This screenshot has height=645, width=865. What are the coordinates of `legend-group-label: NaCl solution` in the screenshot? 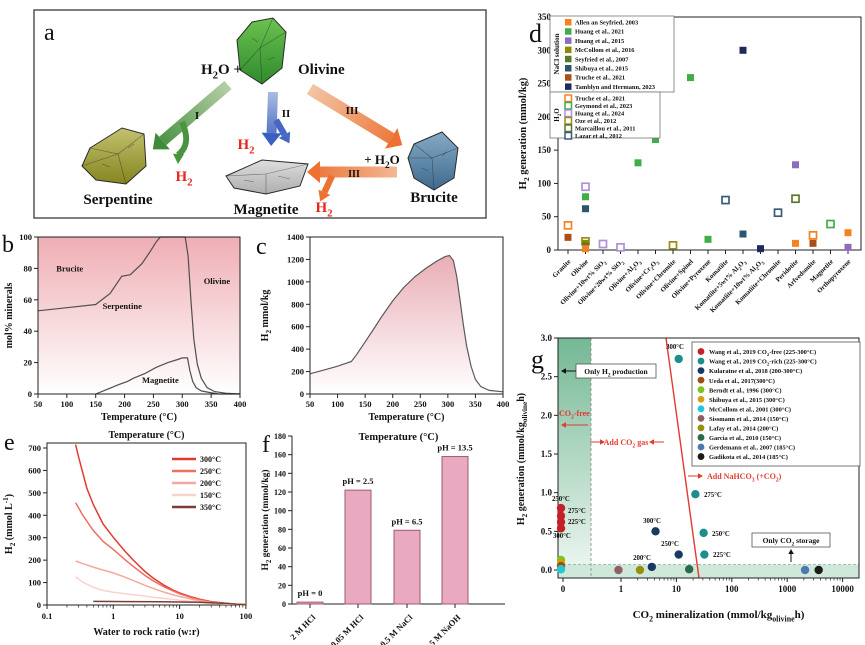 It's located at (557, 53).